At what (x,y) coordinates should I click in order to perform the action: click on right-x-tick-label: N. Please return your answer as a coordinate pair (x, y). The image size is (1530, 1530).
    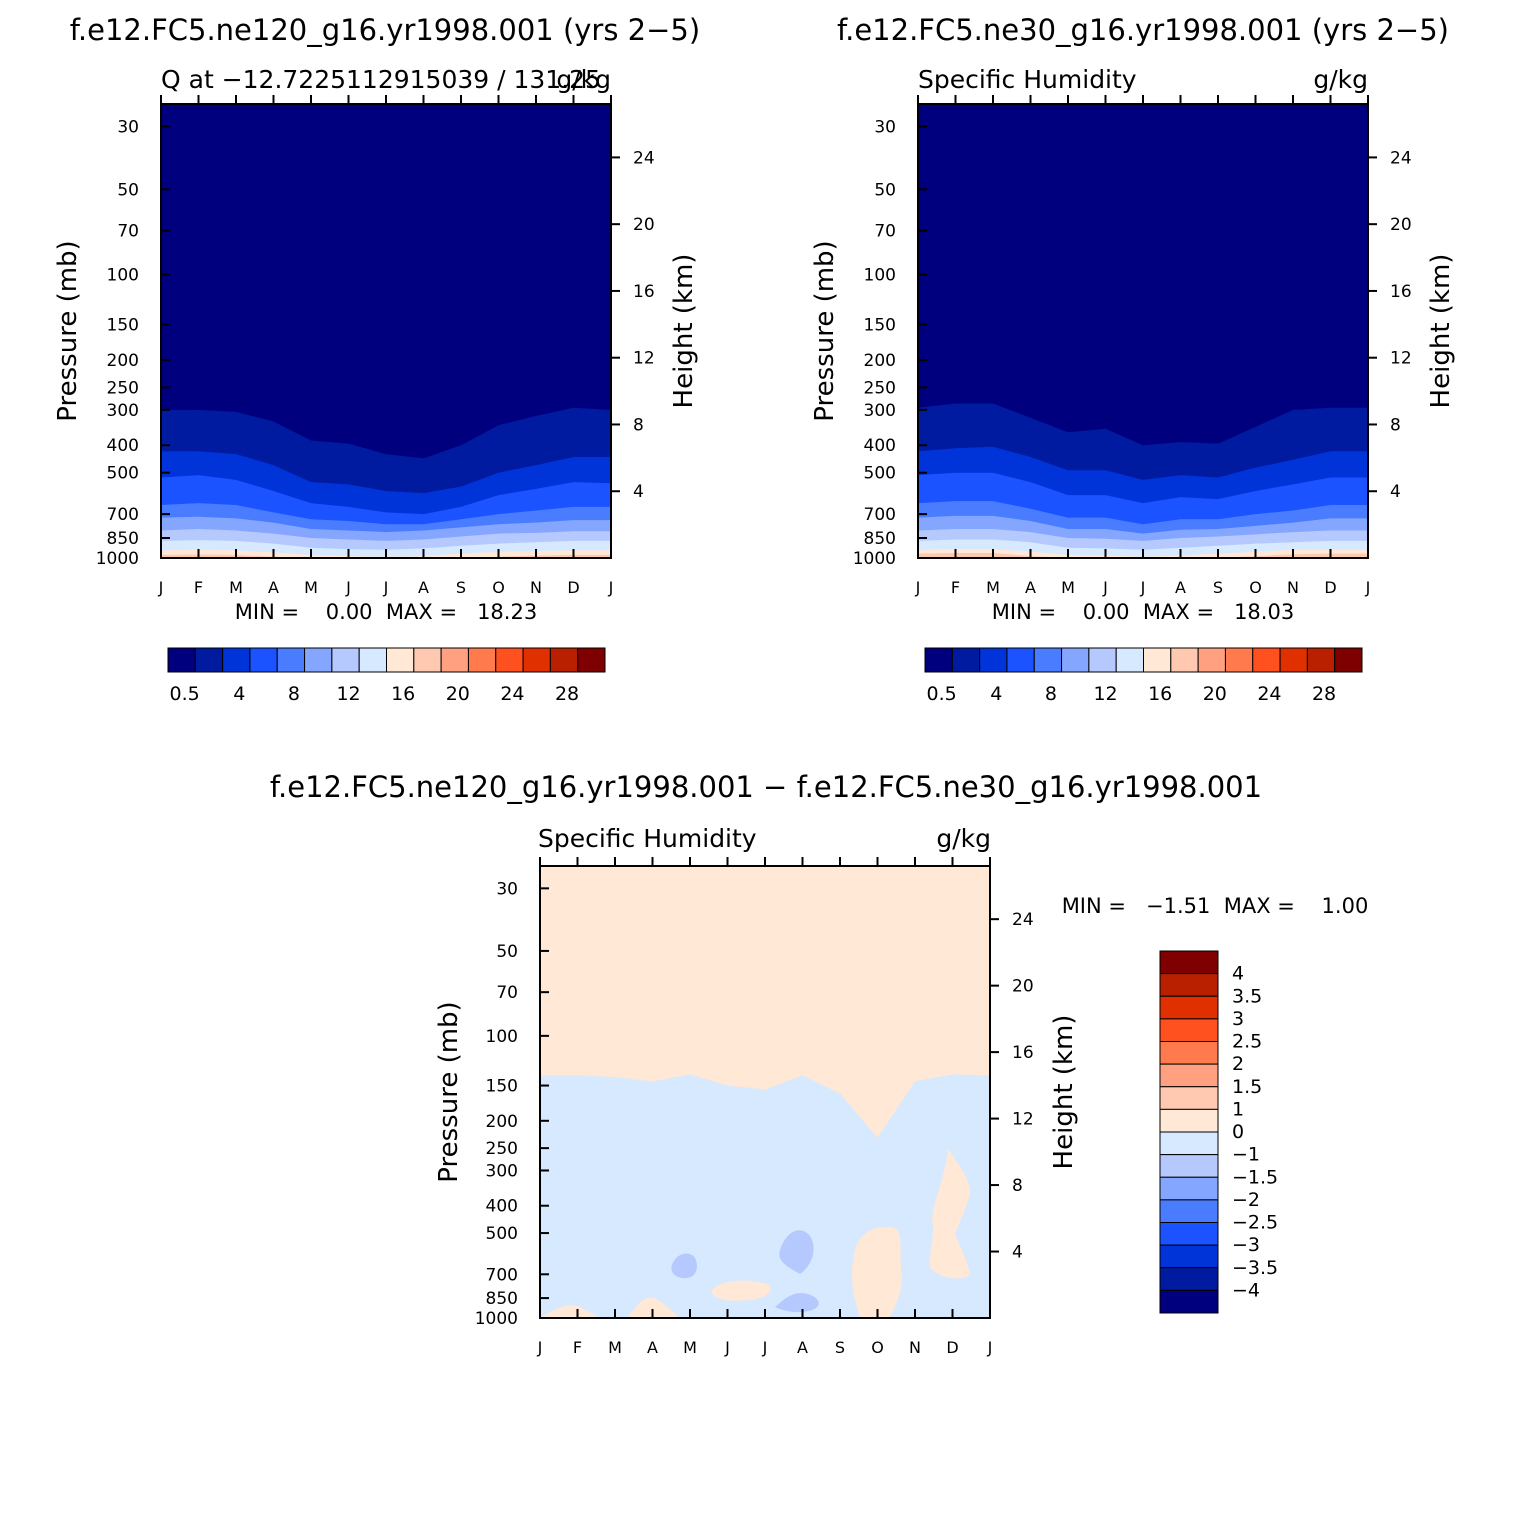
    Looking at the image, I should click on (1293, 587).